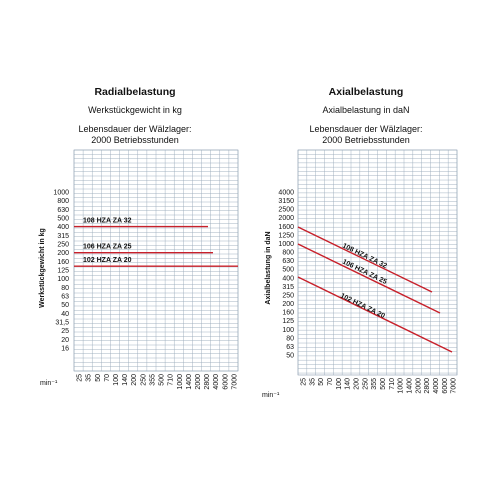 The height and width of the screenshot is (495, 490). Describe the element at coordinates (125, 380) in the screenshot. I see `left-xtick-label: 140` at that location.